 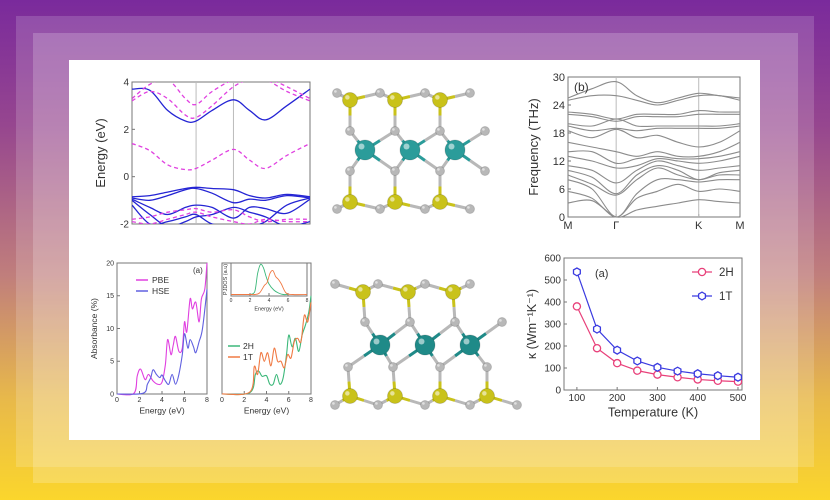 What do you see at coordinates (162, 342) in the screenshot?
I see `absorbance-line-HSE` at bounding box center [162, 342].